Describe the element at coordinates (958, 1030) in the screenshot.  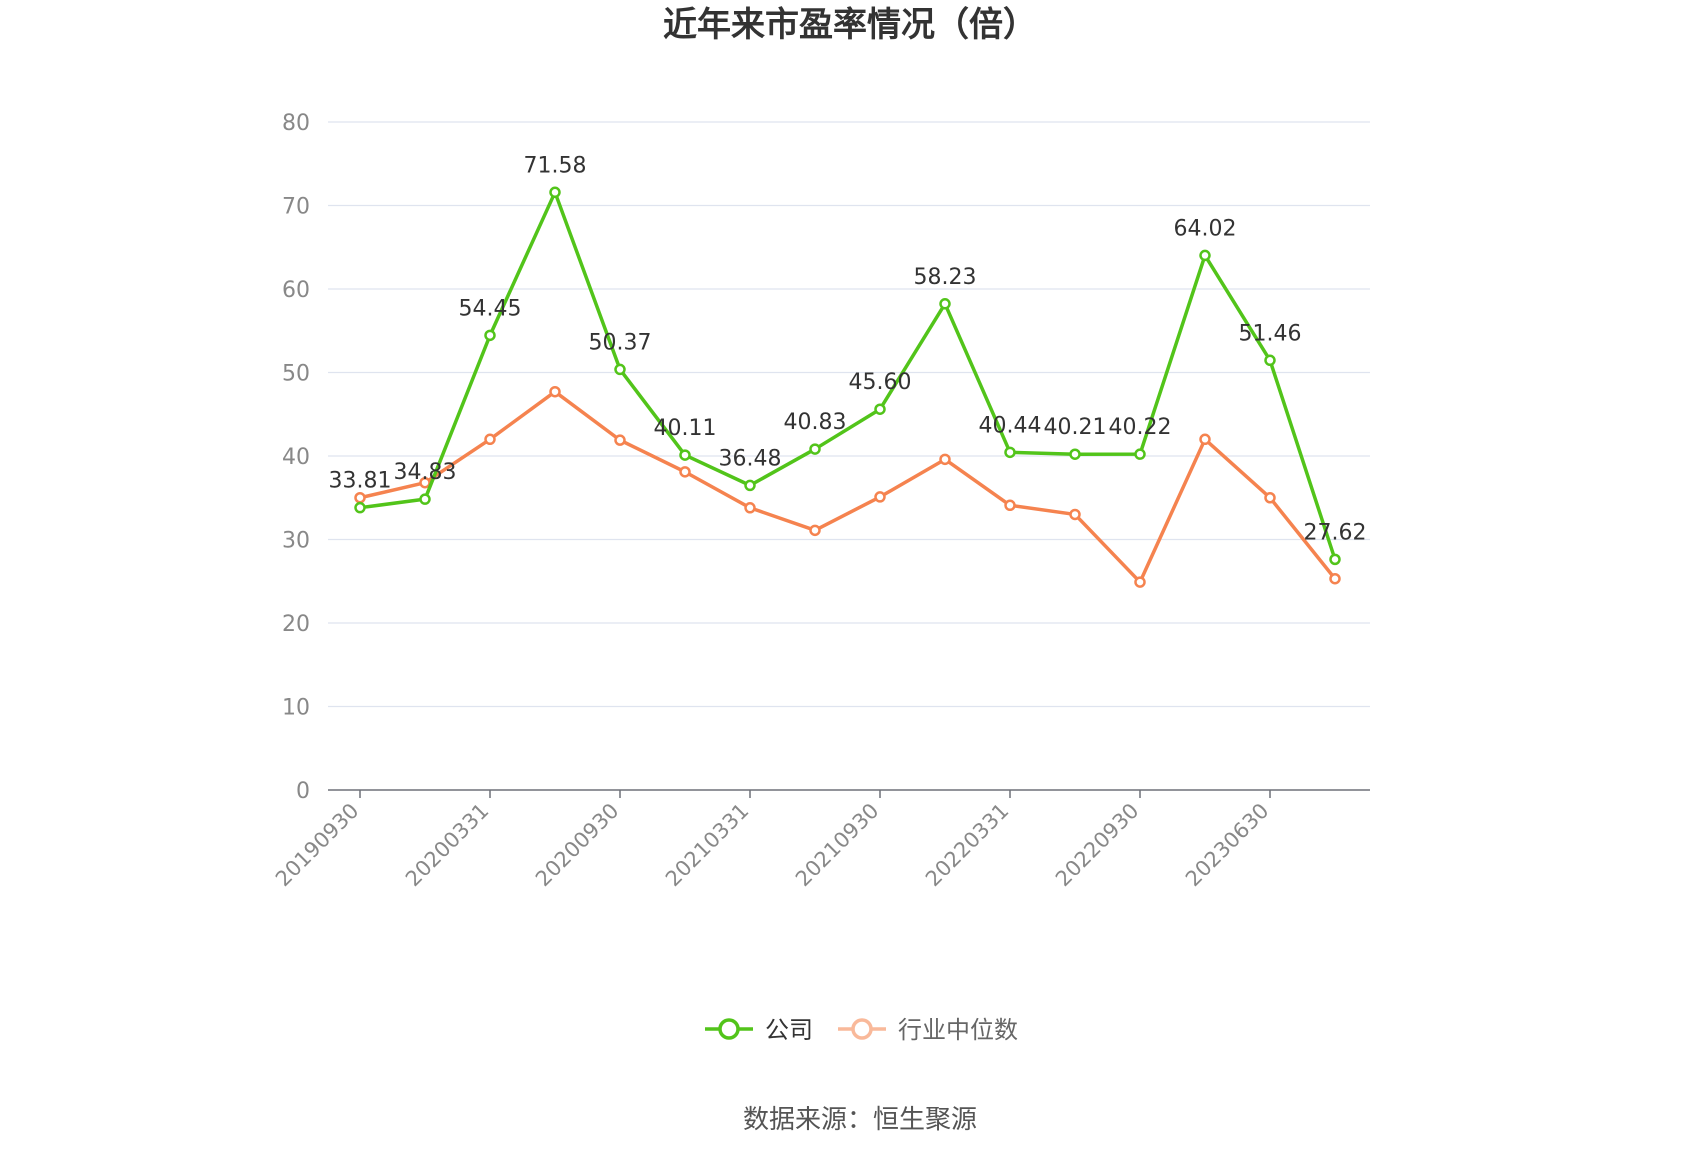
I see `legend-label: 行业中位数` at that location.